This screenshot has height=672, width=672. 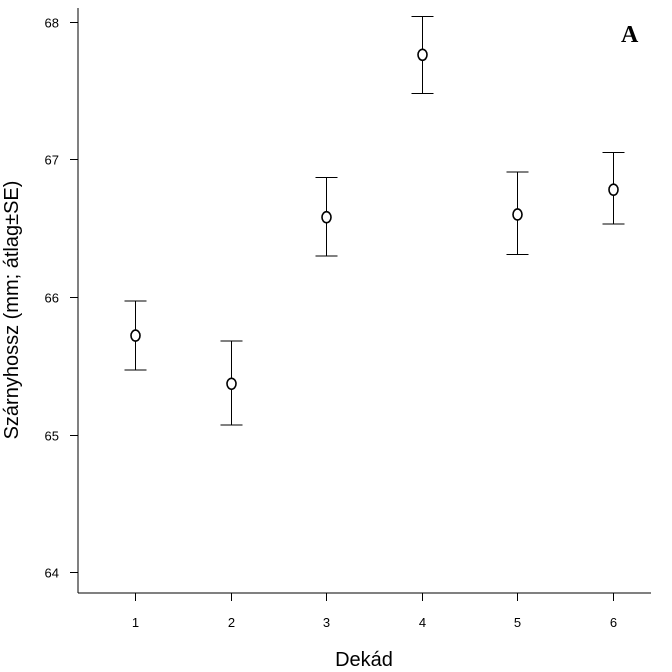 What do you see at coordinates (517, 622) in the screenshot?
I see `x-tick-label: 5` at bounding box center [517, 622].